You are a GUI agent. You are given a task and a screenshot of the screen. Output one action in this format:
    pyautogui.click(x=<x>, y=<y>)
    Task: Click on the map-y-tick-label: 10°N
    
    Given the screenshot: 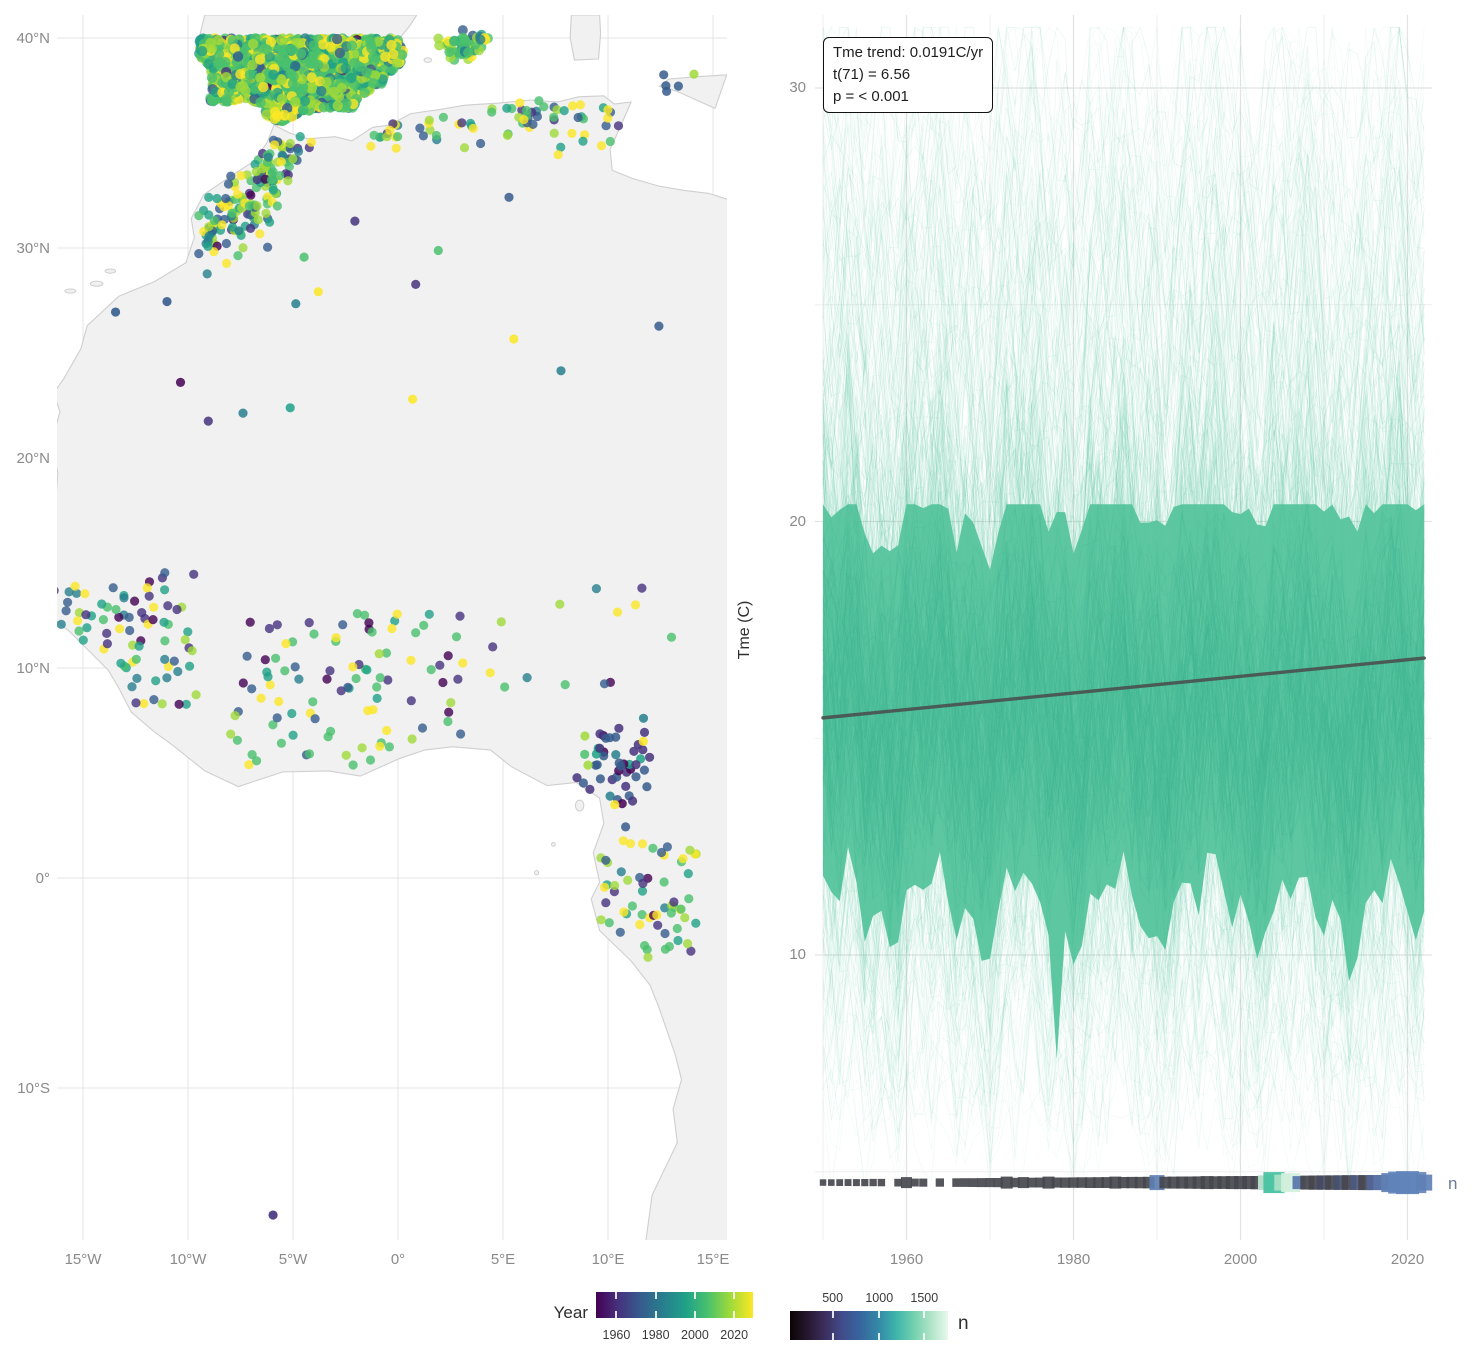 What is the action you would take?
    pyautogui.click(x=33, y=668)
    